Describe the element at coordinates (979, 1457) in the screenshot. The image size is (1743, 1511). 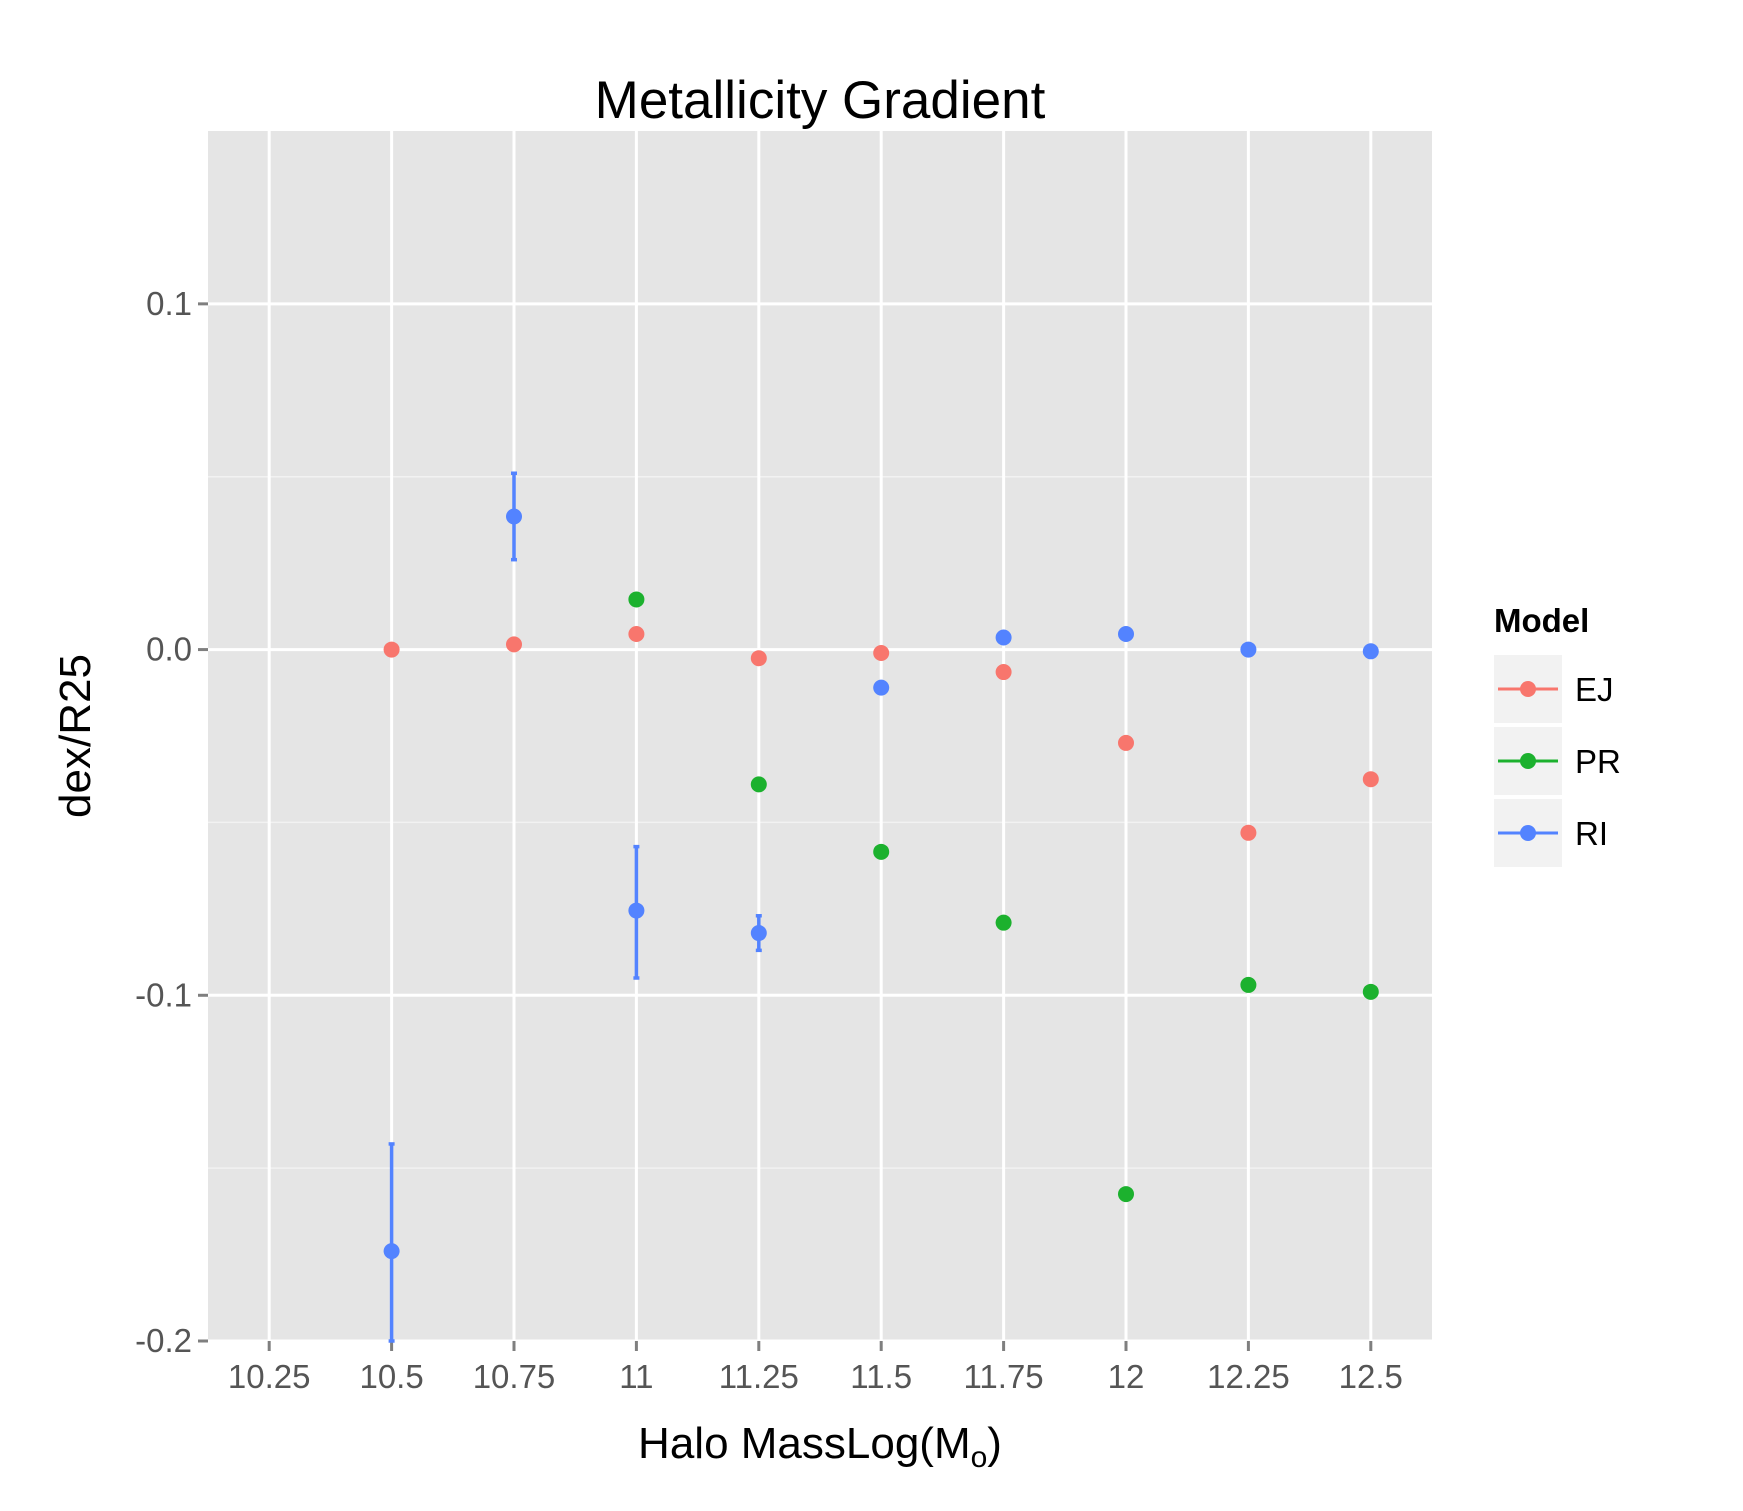
I see `x-axis-title-subscript: o` at that location.